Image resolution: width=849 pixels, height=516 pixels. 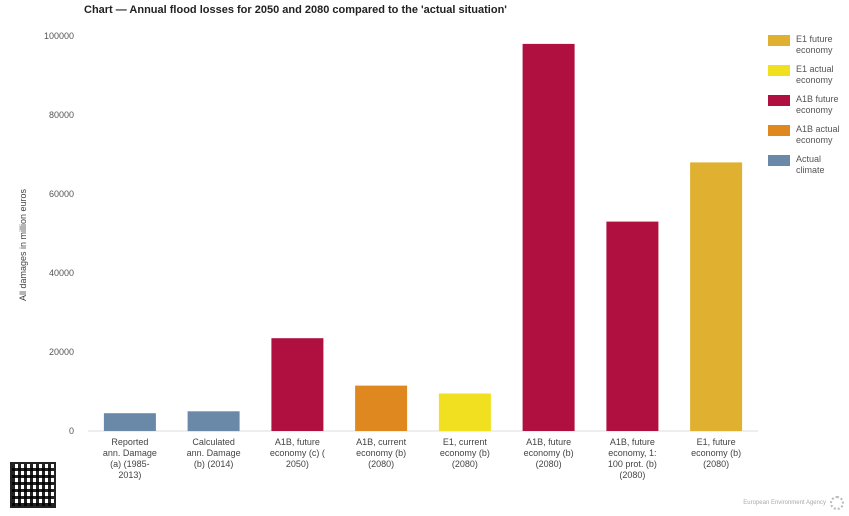 What do you see at coordinates (61, 352) in the screenshot?
I see `y-tick-label: 20000` at bounding box center [61, 352].